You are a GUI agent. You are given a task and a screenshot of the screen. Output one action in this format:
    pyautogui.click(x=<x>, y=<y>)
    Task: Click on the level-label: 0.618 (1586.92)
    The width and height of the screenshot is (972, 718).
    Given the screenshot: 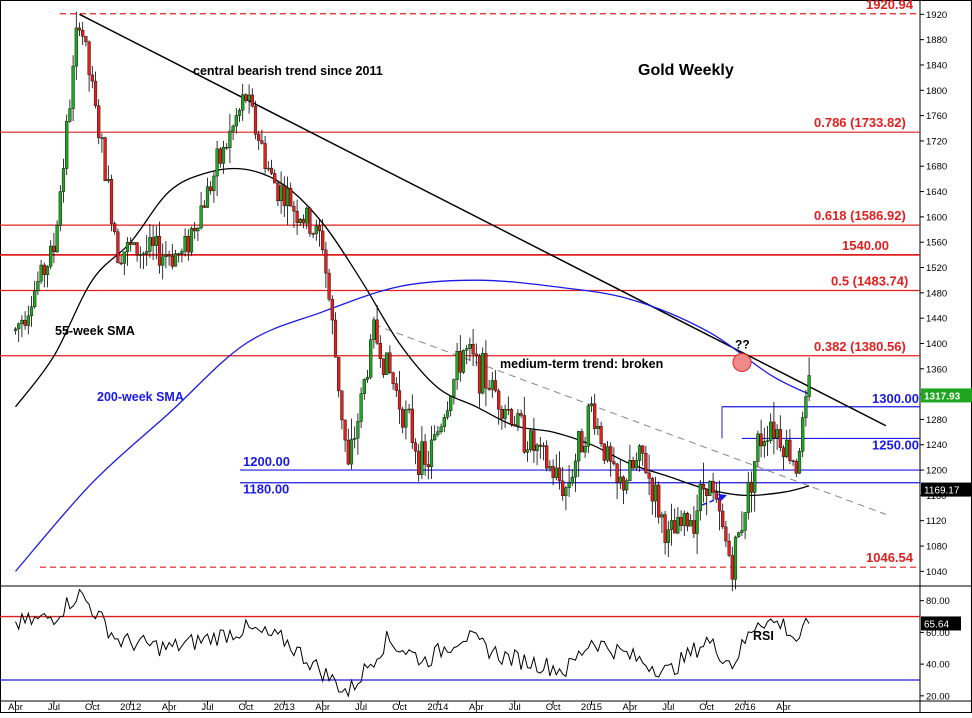 What is the action you would take?
    pyautogui.click(x=860, y=215)
    